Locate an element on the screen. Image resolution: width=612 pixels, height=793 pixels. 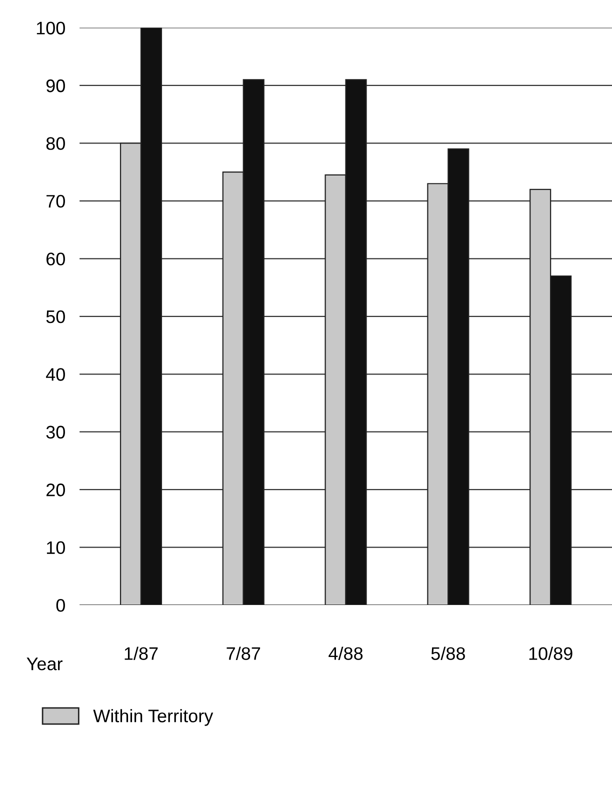
y-tick-label: 70 is located at coordinates (55, 201).